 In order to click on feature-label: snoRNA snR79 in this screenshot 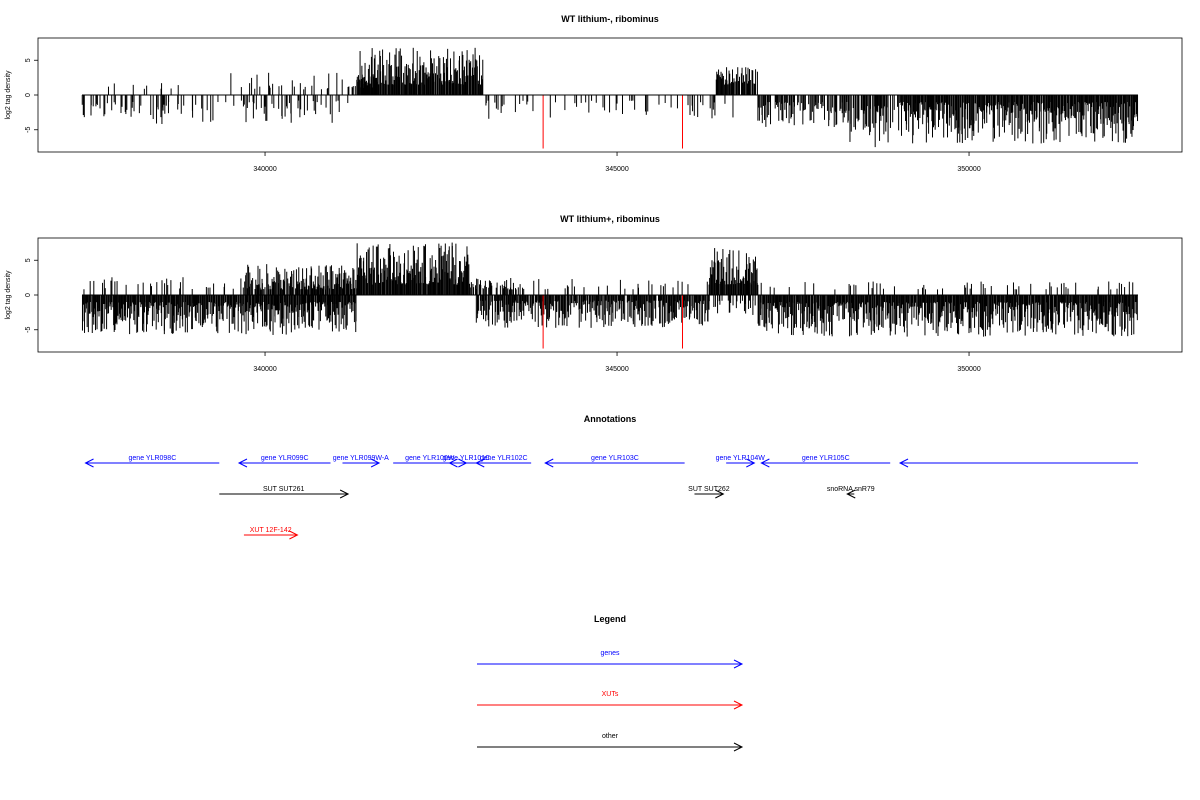, I will do `click(851, 489)`.